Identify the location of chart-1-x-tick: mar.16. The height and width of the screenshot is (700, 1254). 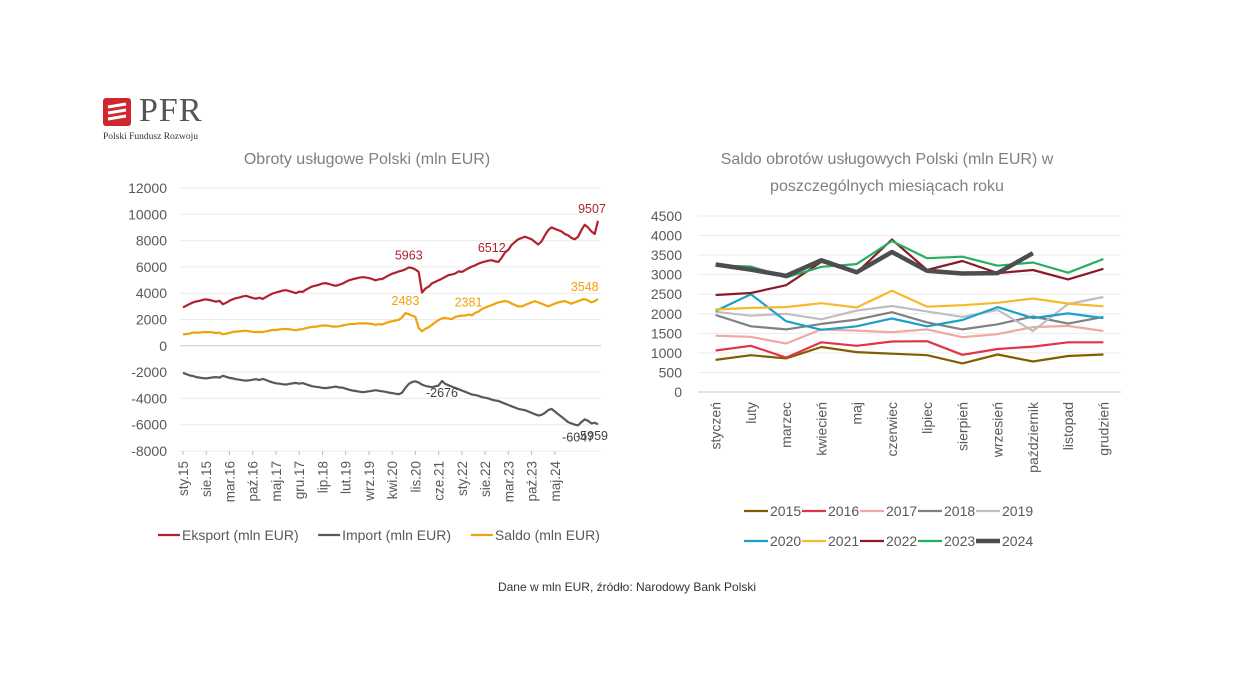
(229, 481).